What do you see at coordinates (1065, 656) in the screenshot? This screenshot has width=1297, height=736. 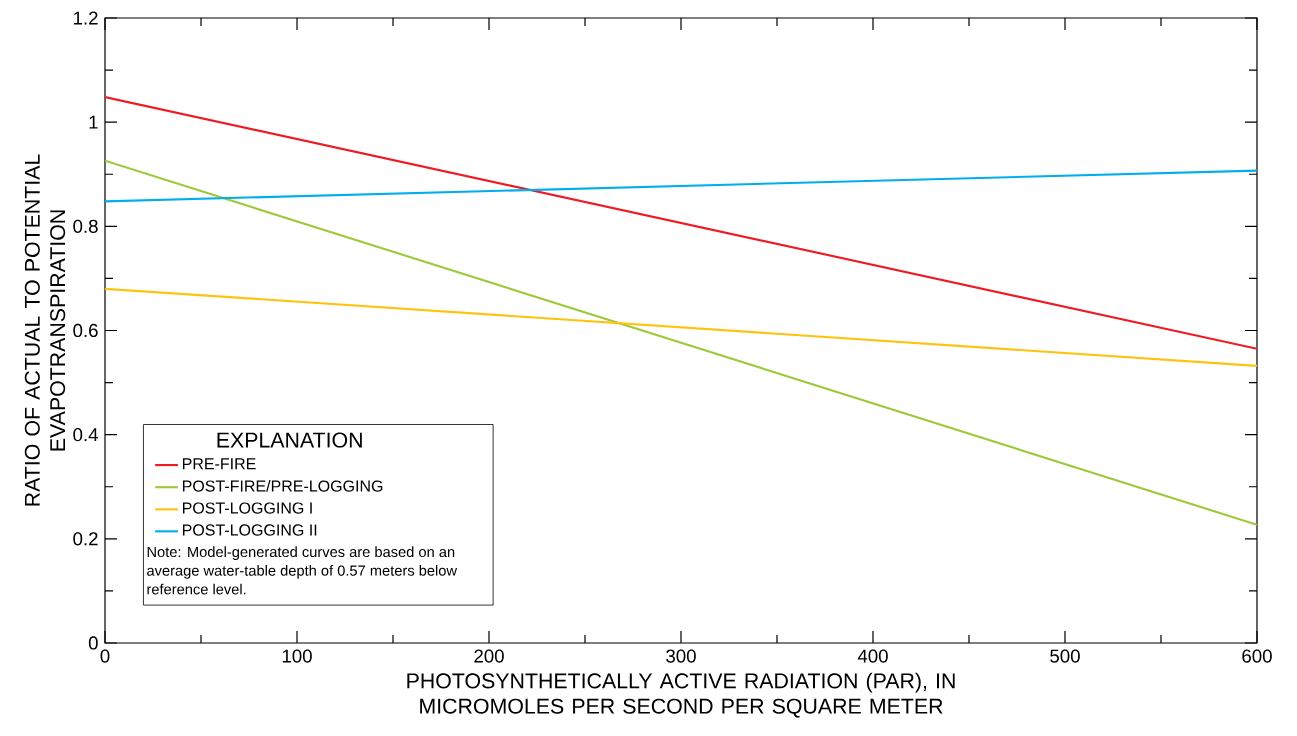 I see `x-tick-label: 500` at bounding box center [1065, 656].